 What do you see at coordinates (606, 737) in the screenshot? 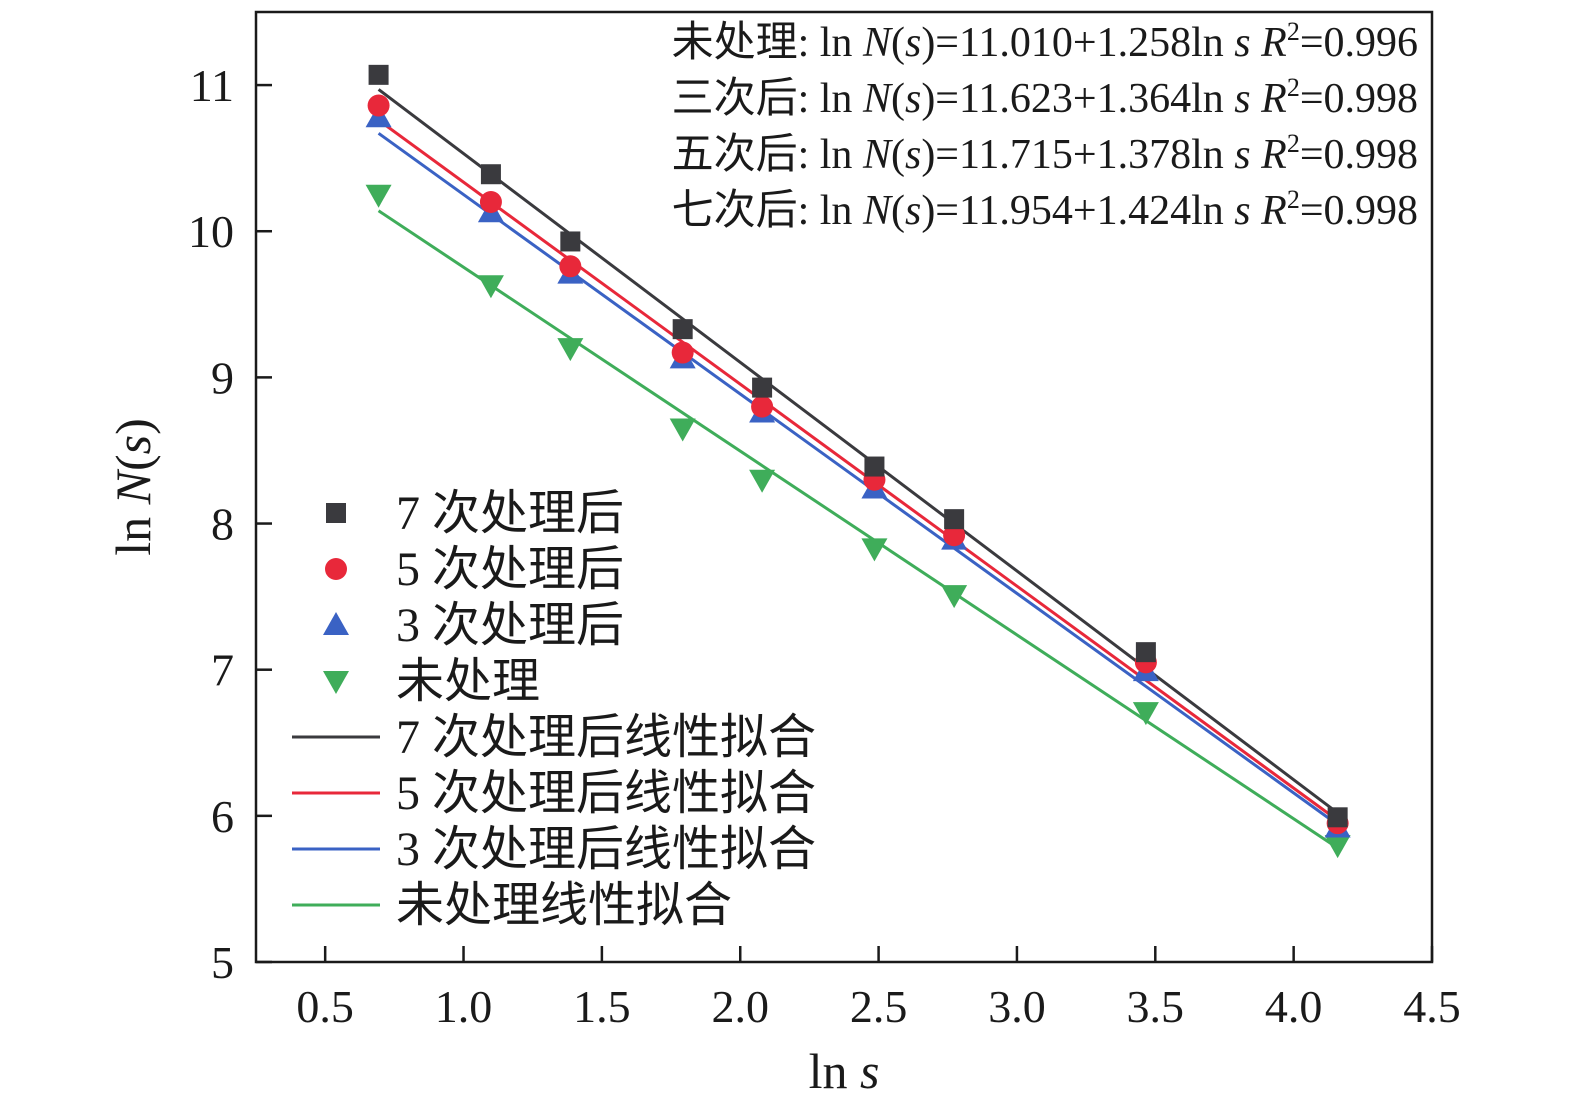
I see `legend-label: 7 次处理后线性拟合` at bounding box center [606, 737].